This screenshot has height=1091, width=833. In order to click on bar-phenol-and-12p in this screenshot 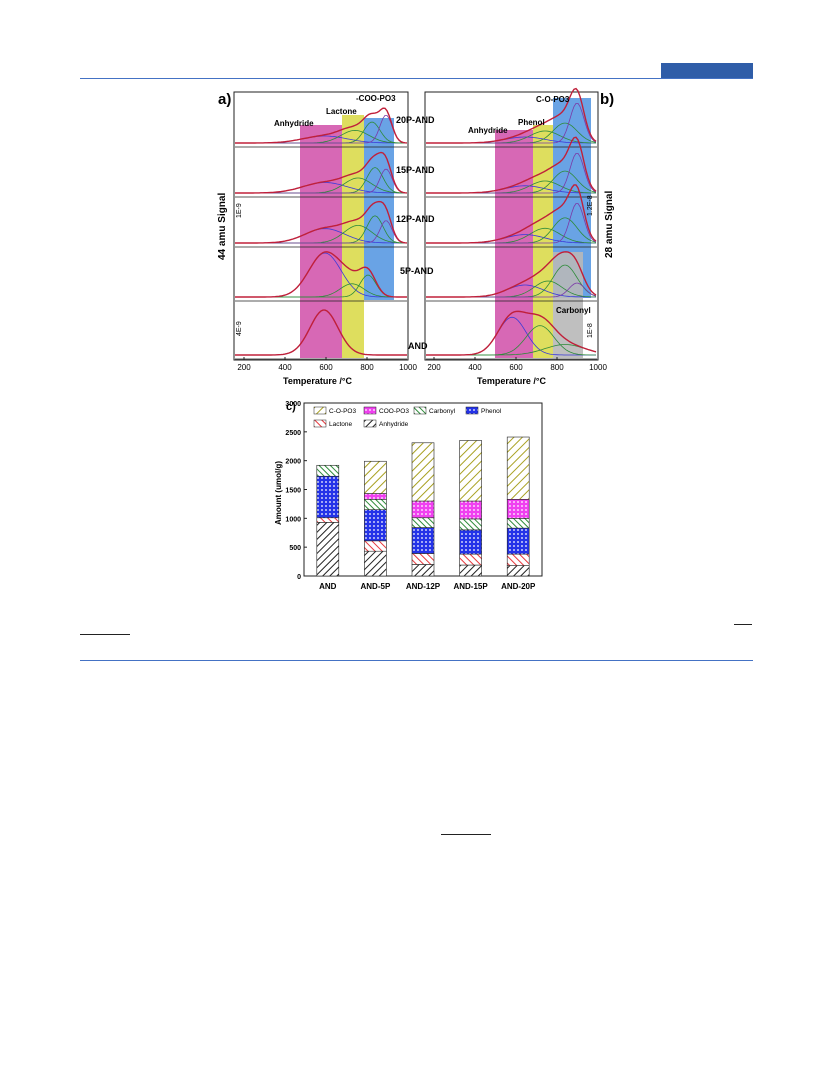, I will do `click(423, 540)`.